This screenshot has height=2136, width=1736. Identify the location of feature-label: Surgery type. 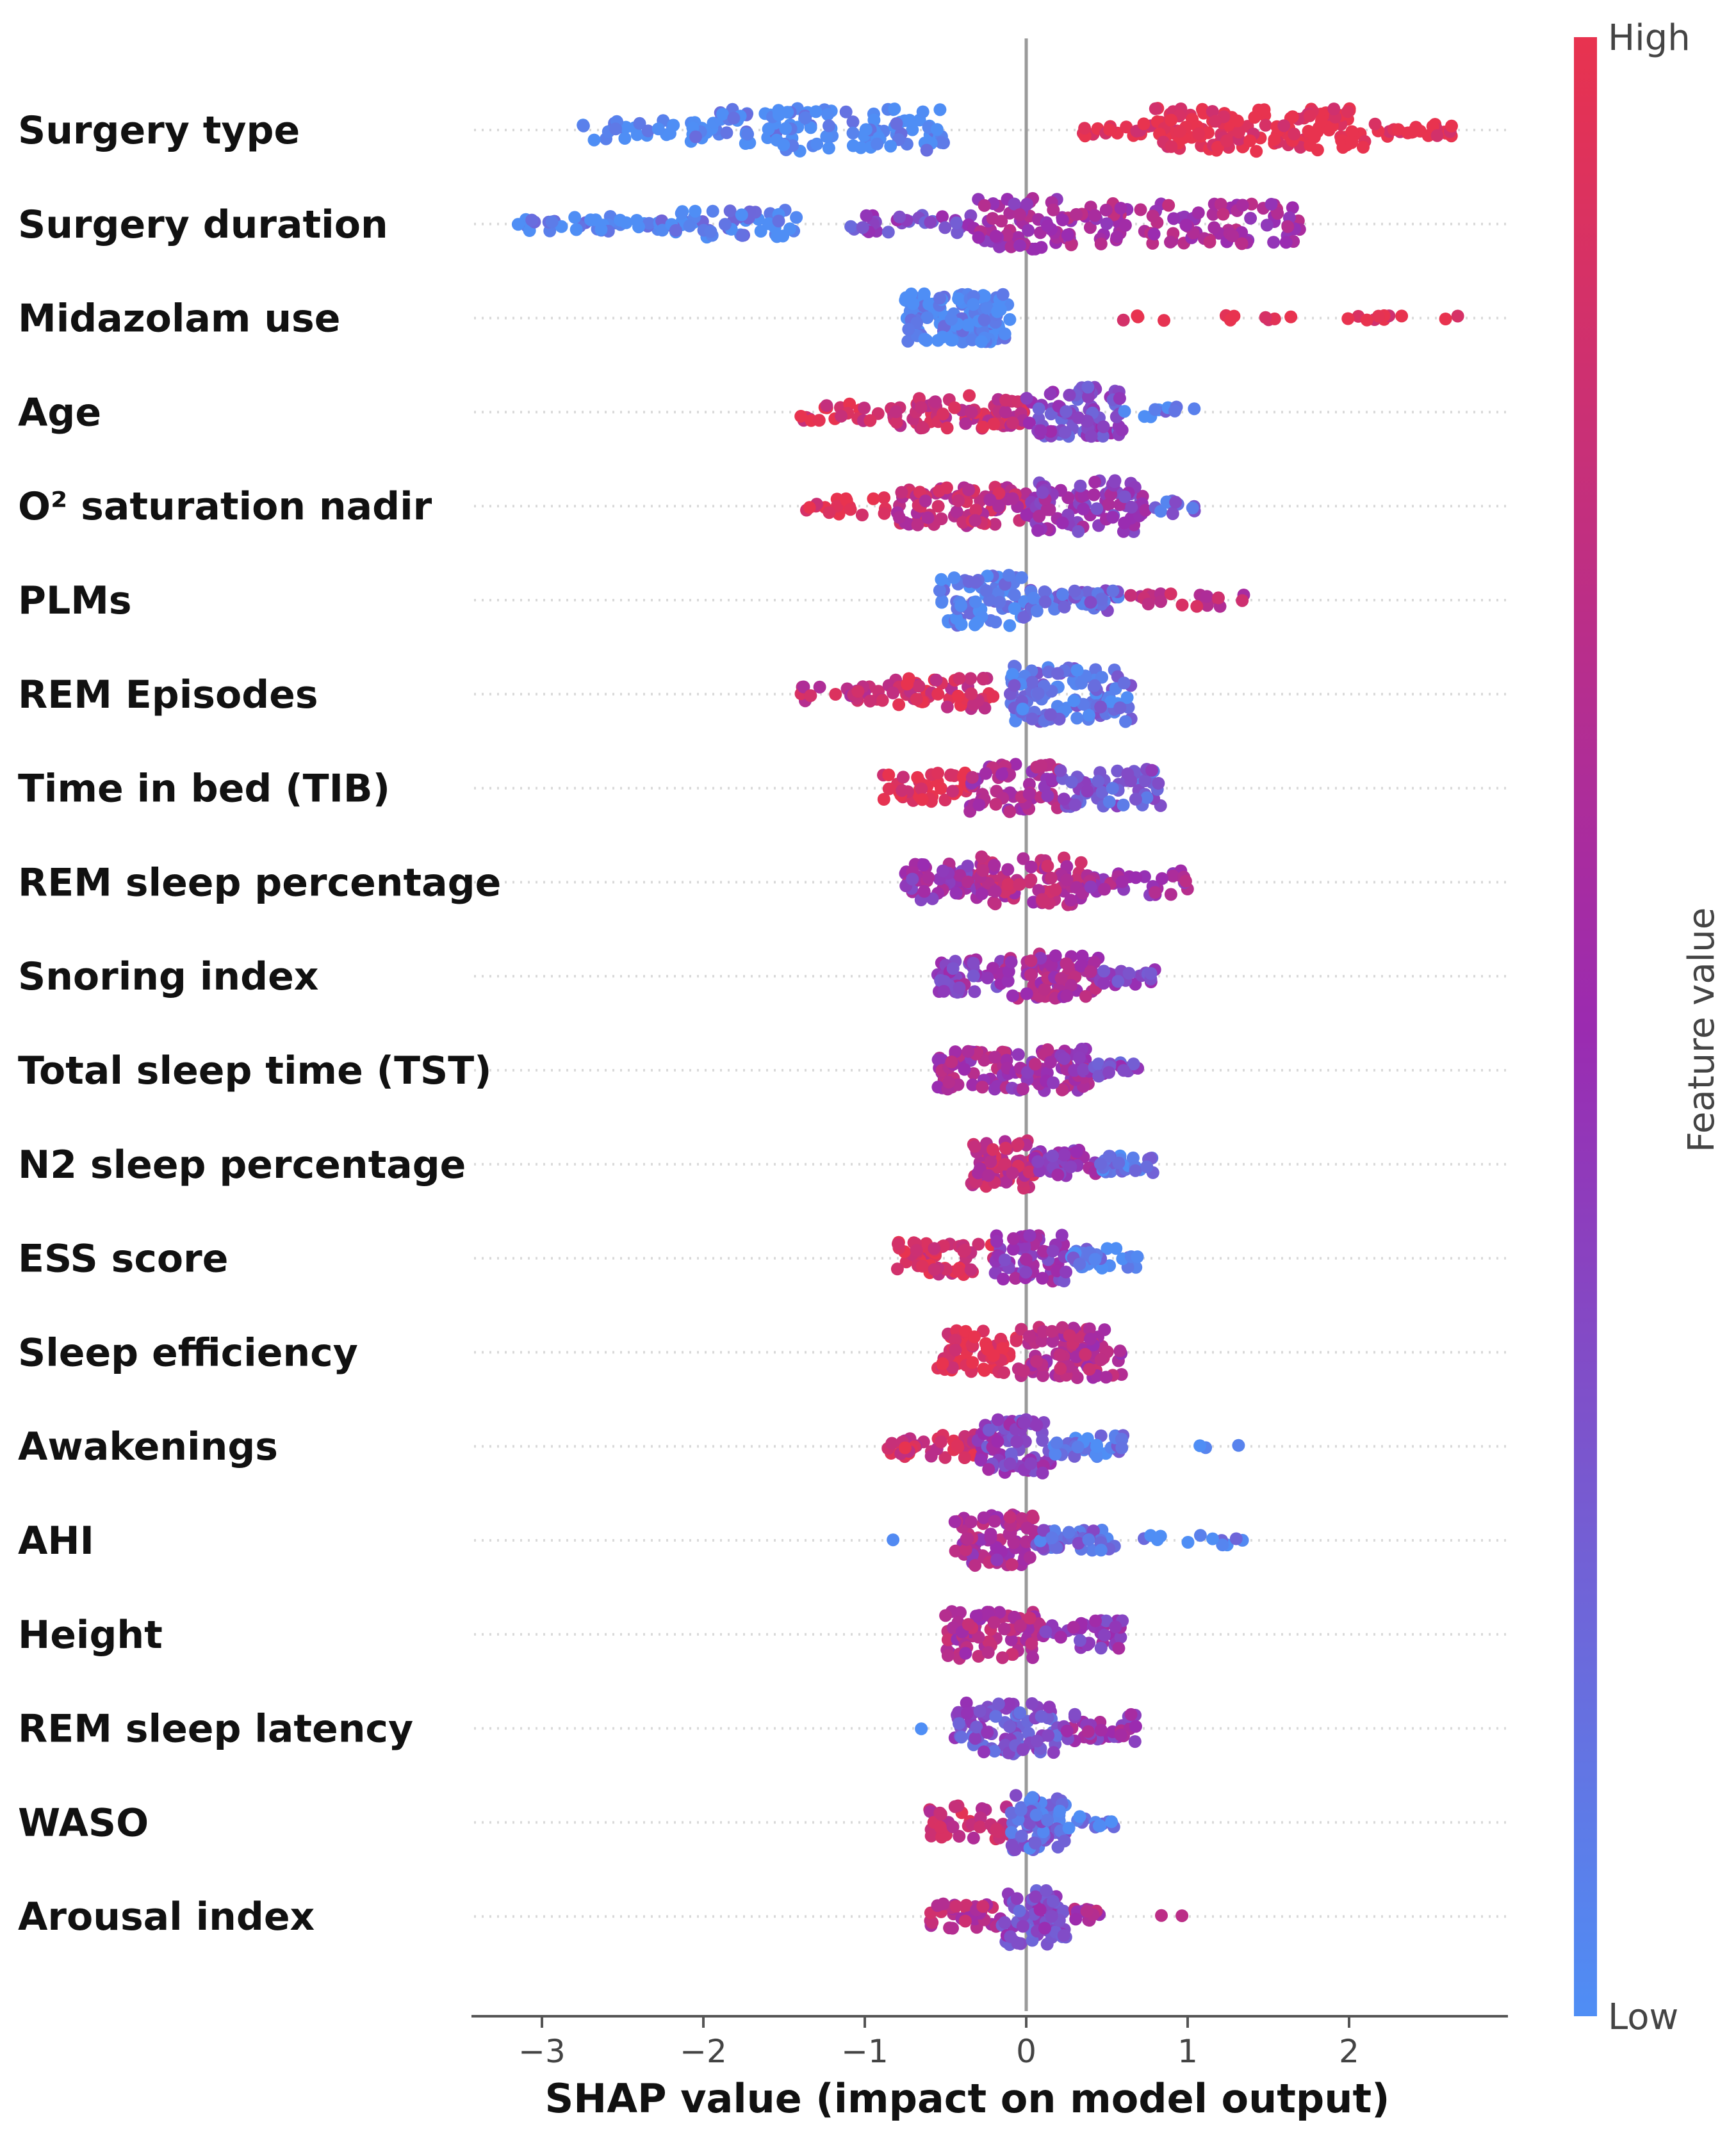
(159, 130).